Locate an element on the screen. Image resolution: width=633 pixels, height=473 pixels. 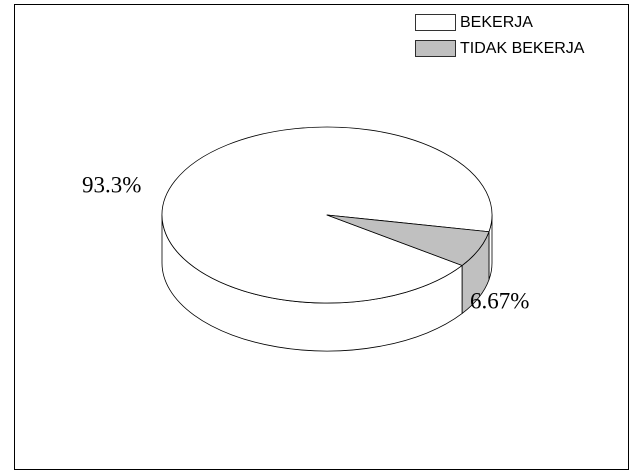
legend-label: BEKERJA is located at coordinates (496, 22).